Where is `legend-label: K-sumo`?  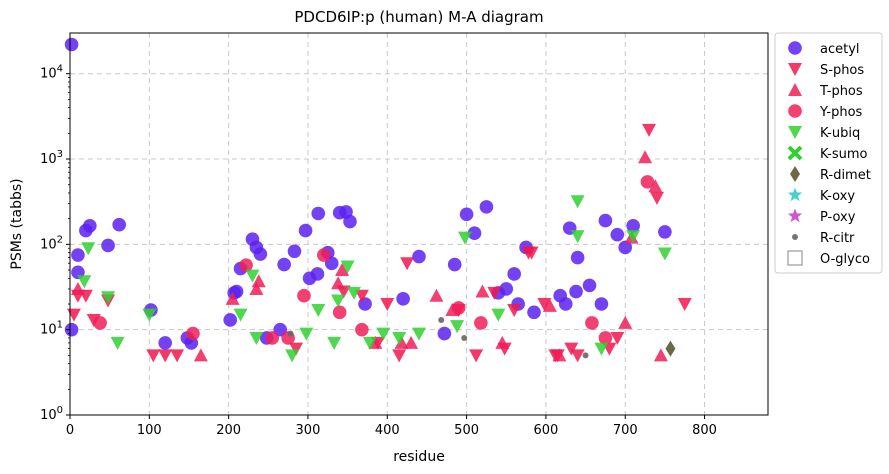 legend-label: K-sumo is located at coordinates (844, 154).